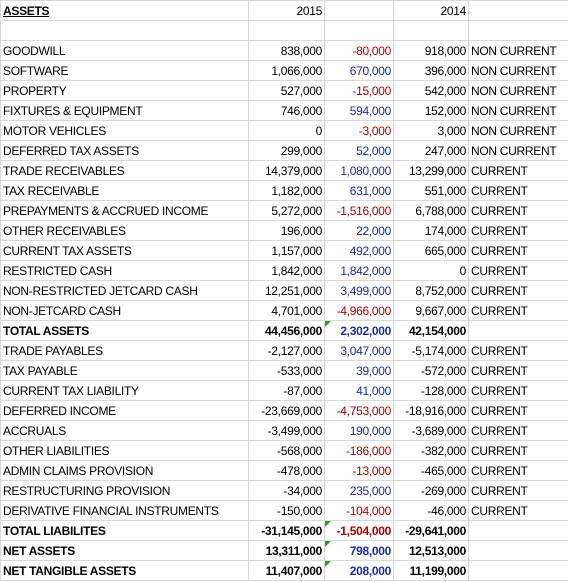 Image resolution: width=568 pixels, height=582 pixels. Describe the element at coordinates (431, 430) in the screenshot. I see `value-2014: -3,689,000` at that location.